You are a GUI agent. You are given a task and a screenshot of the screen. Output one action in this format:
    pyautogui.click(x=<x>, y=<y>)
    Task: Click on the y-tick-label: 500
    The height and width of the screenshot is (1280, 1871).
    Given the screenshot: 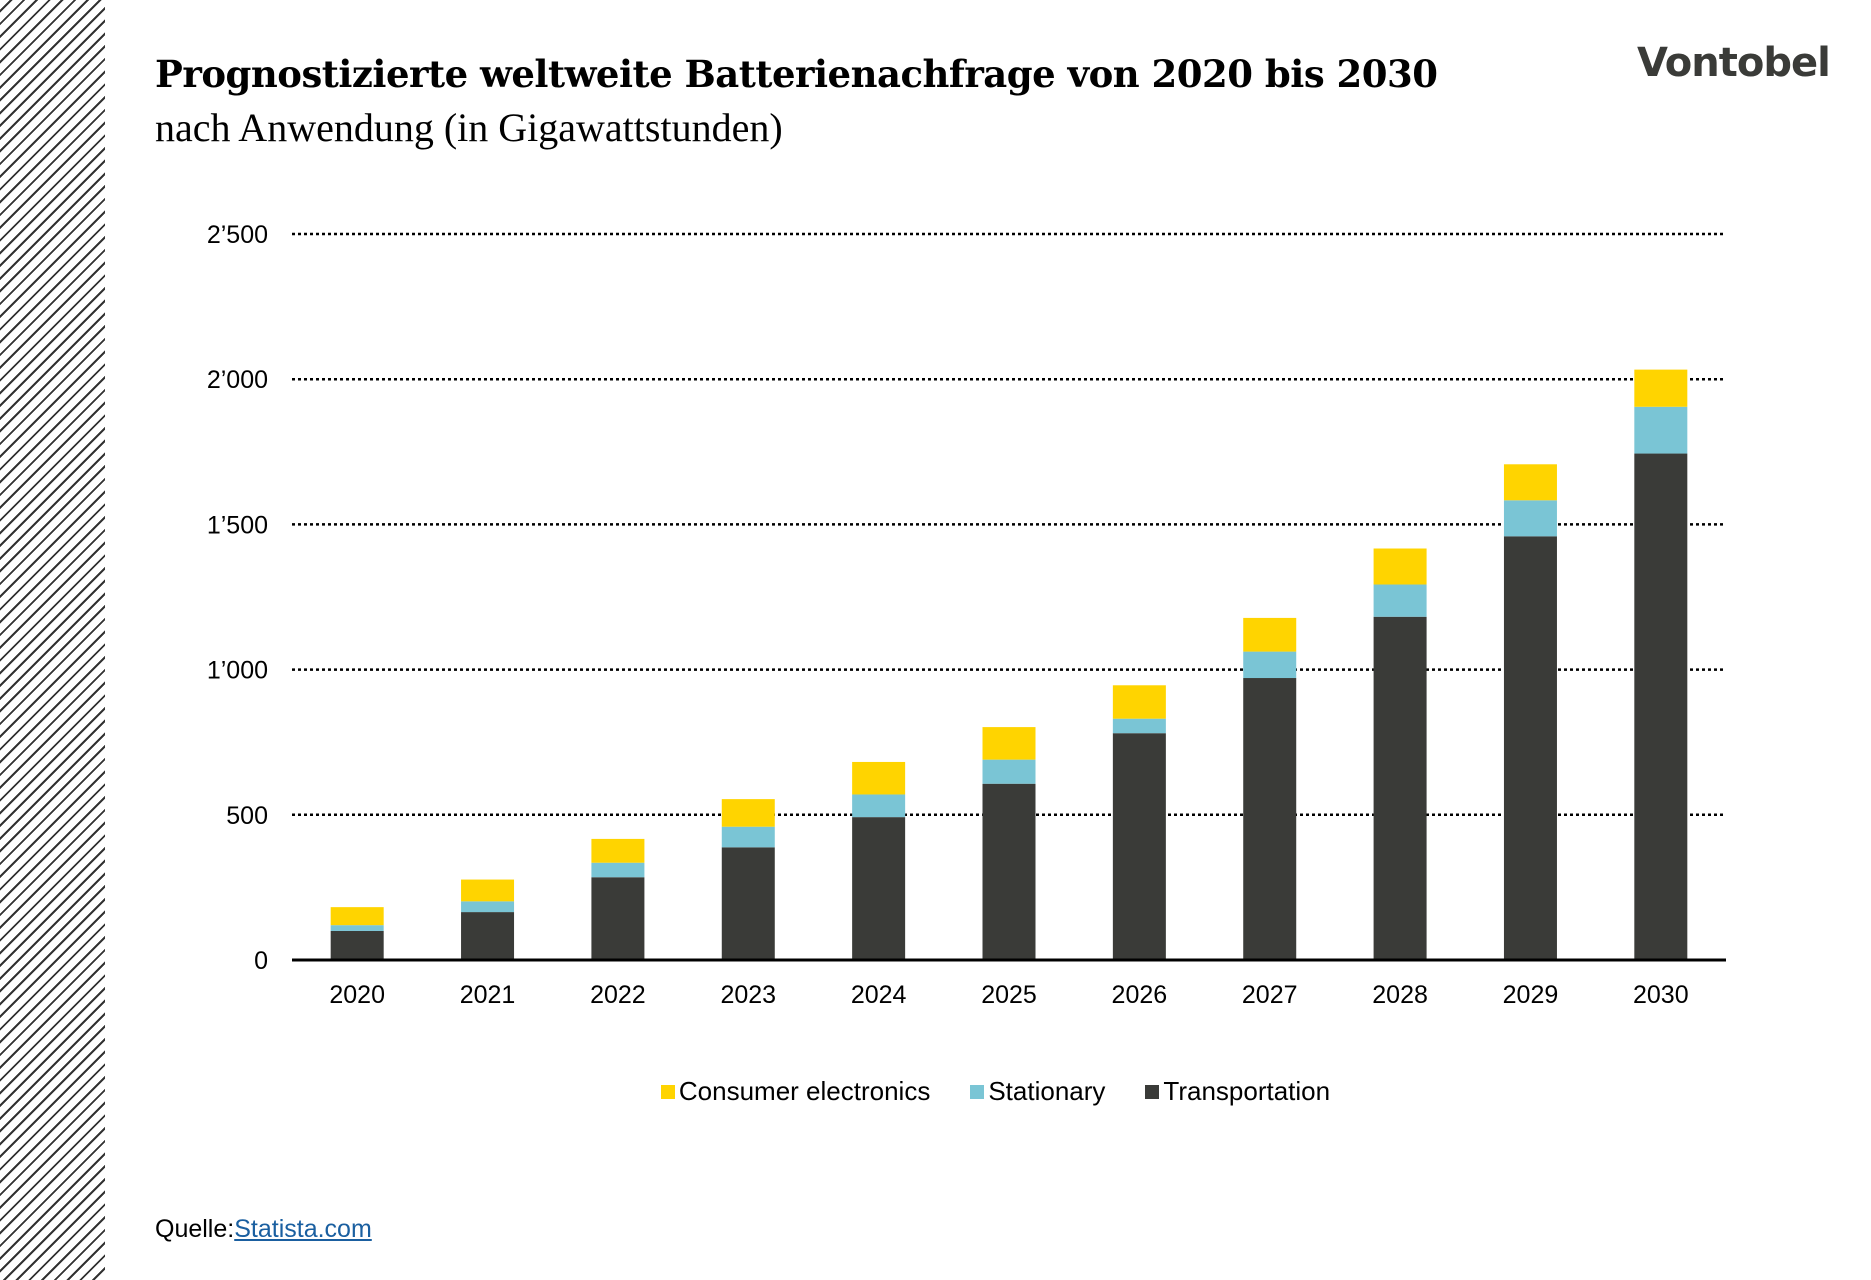 What is the action you would take?
    pyautogui.click(x=247, y=816)
    